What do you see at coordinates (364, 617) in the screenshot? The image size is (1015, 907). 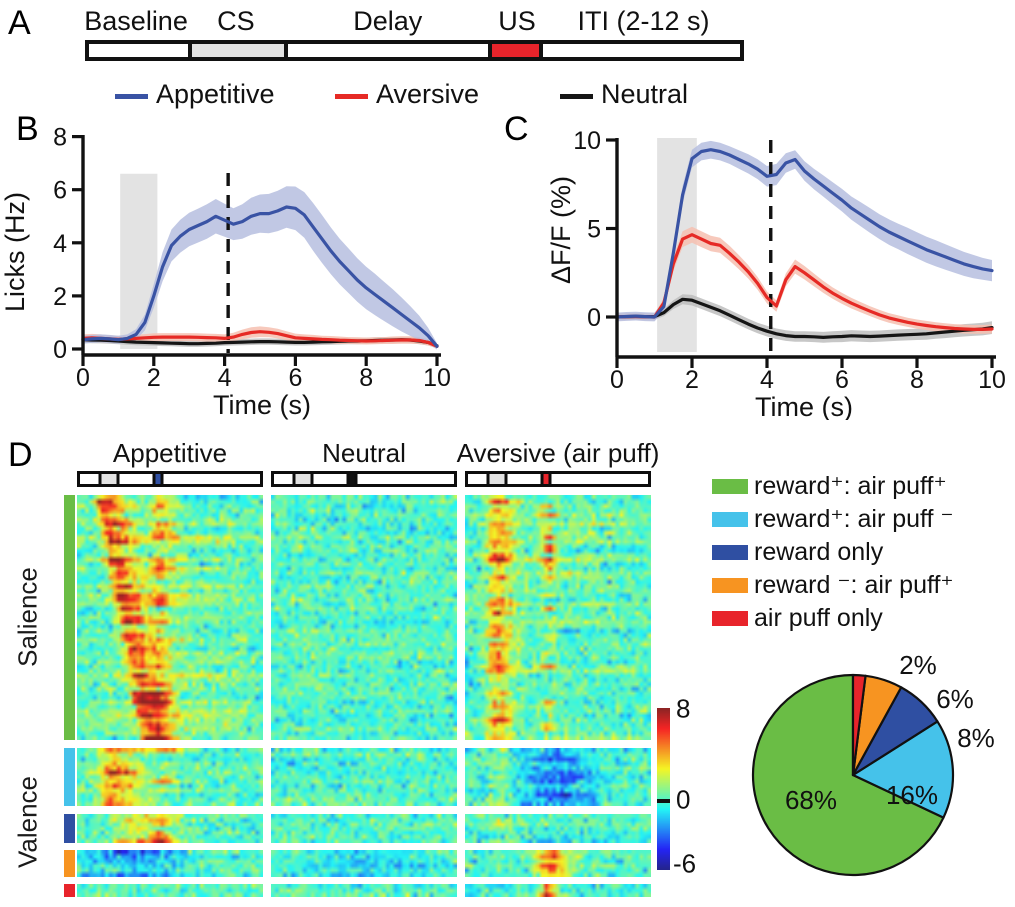 I see `heatmap-neutral-group0` at bounding box center [364, 617].